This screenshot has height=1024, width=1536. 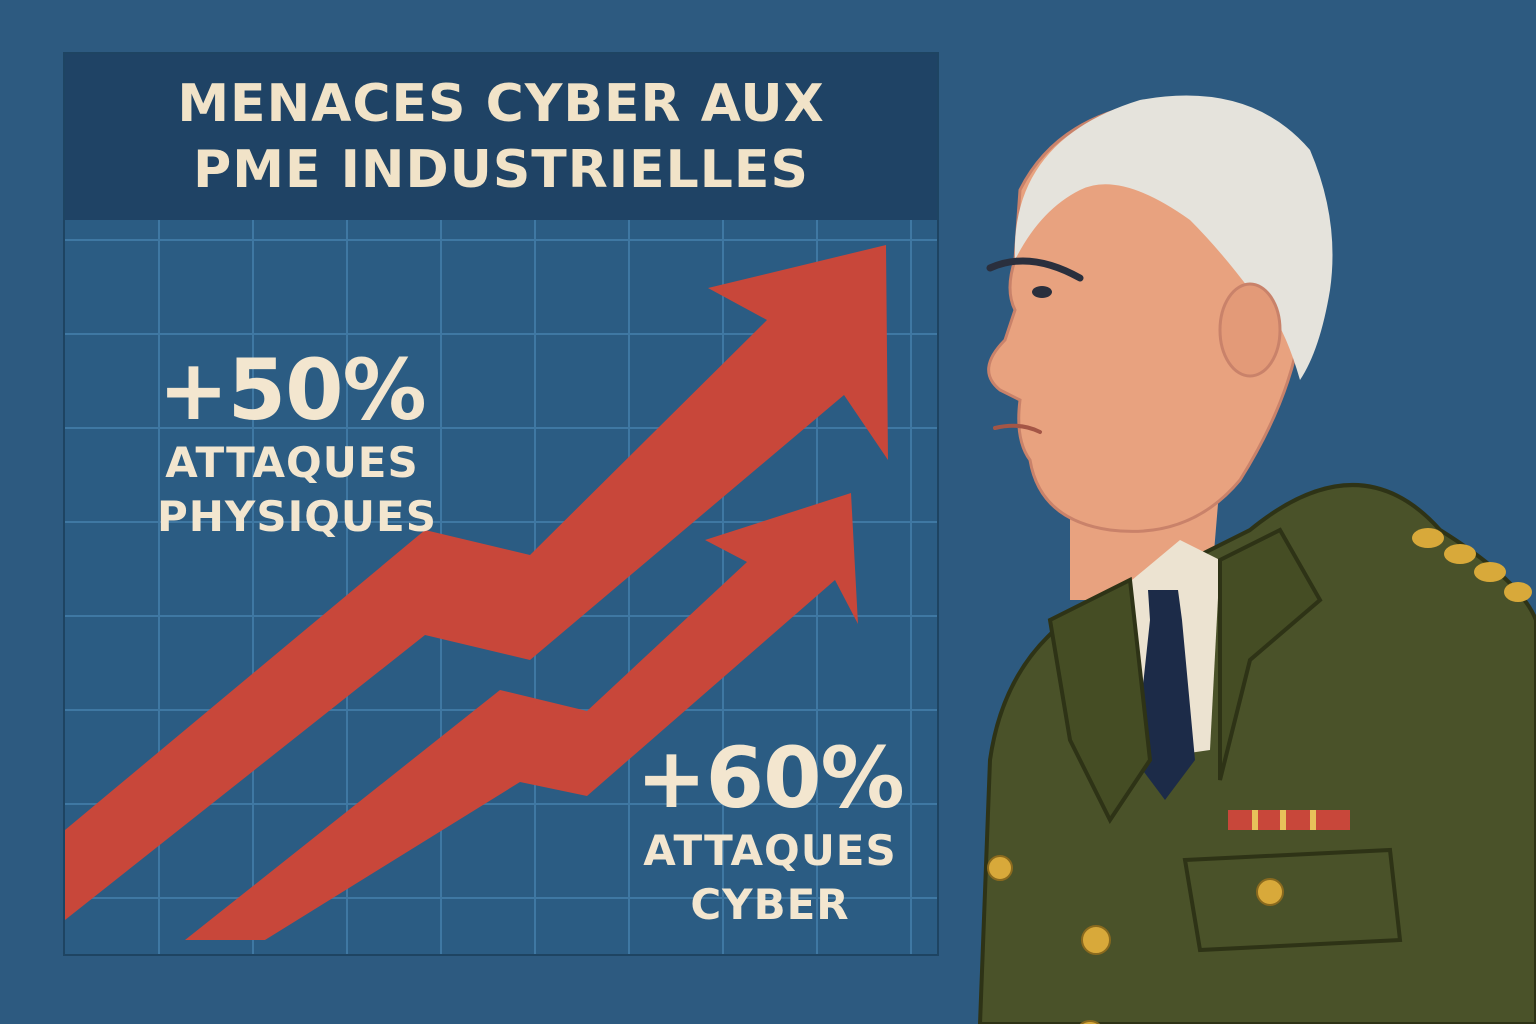 I want to click on officer-ear, so click(x=1250, y=330).